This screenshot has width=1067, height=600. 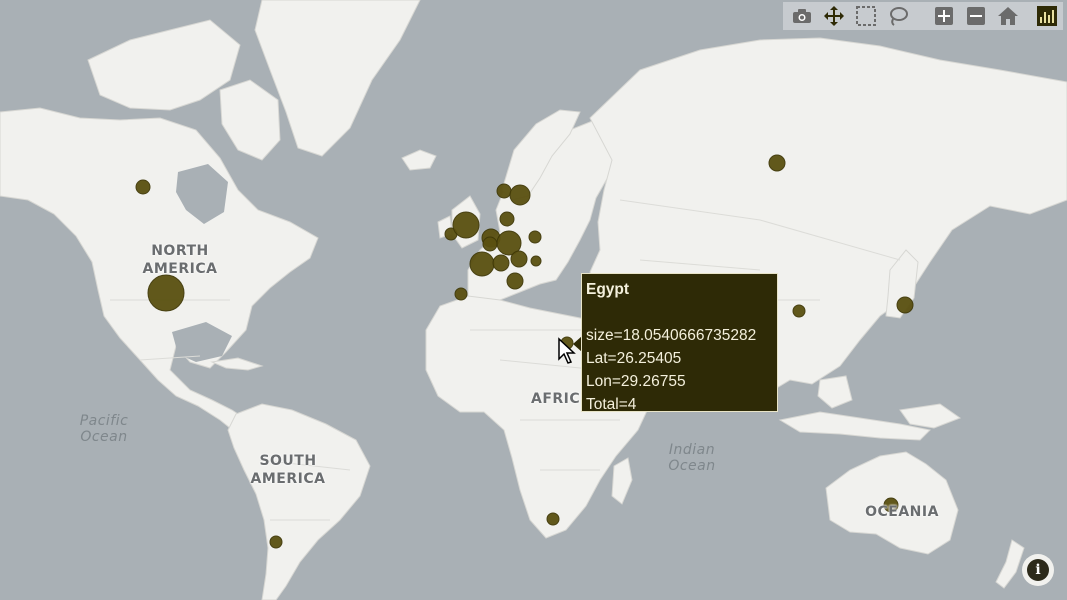 I want to click on camera-icon, so click(x=802, y=16).